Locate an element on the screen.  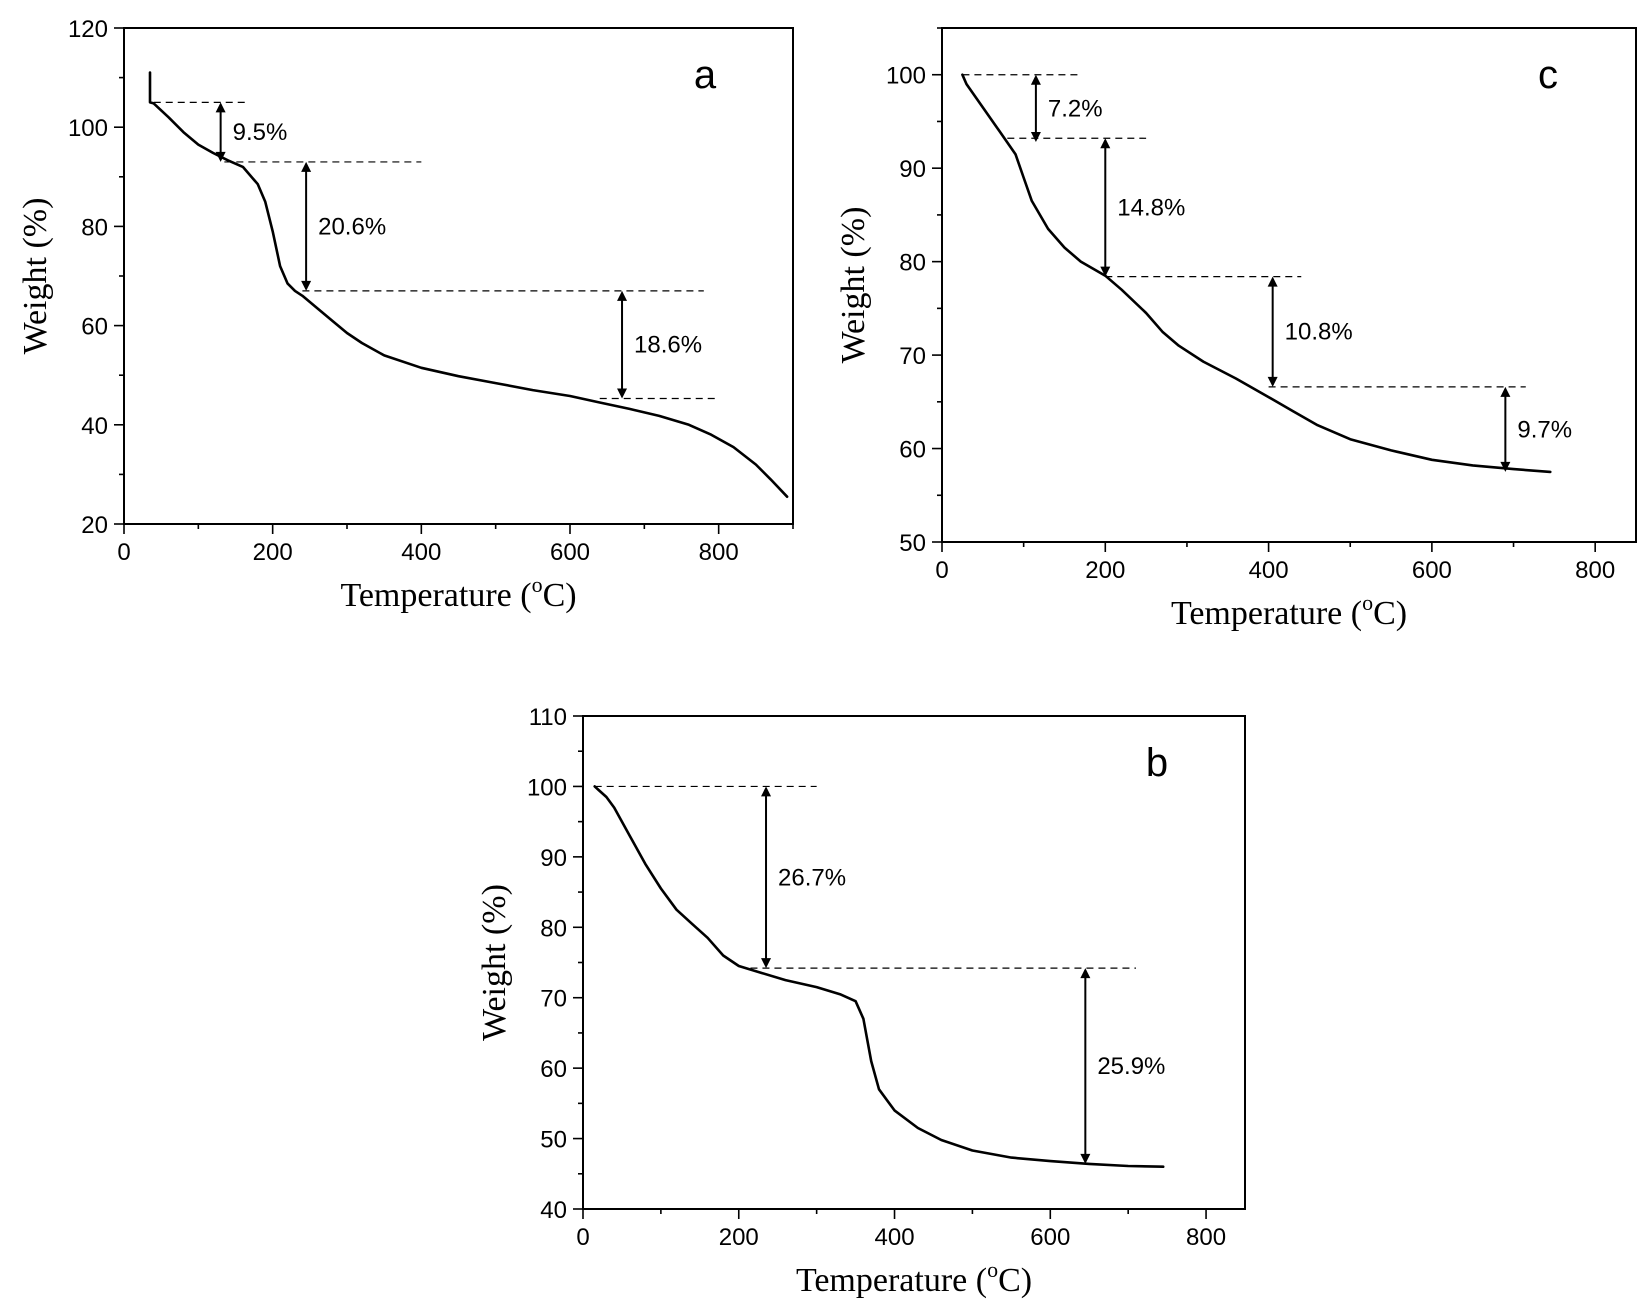
mass-loss-label: 18.6% is located at coordinates (668, 345).